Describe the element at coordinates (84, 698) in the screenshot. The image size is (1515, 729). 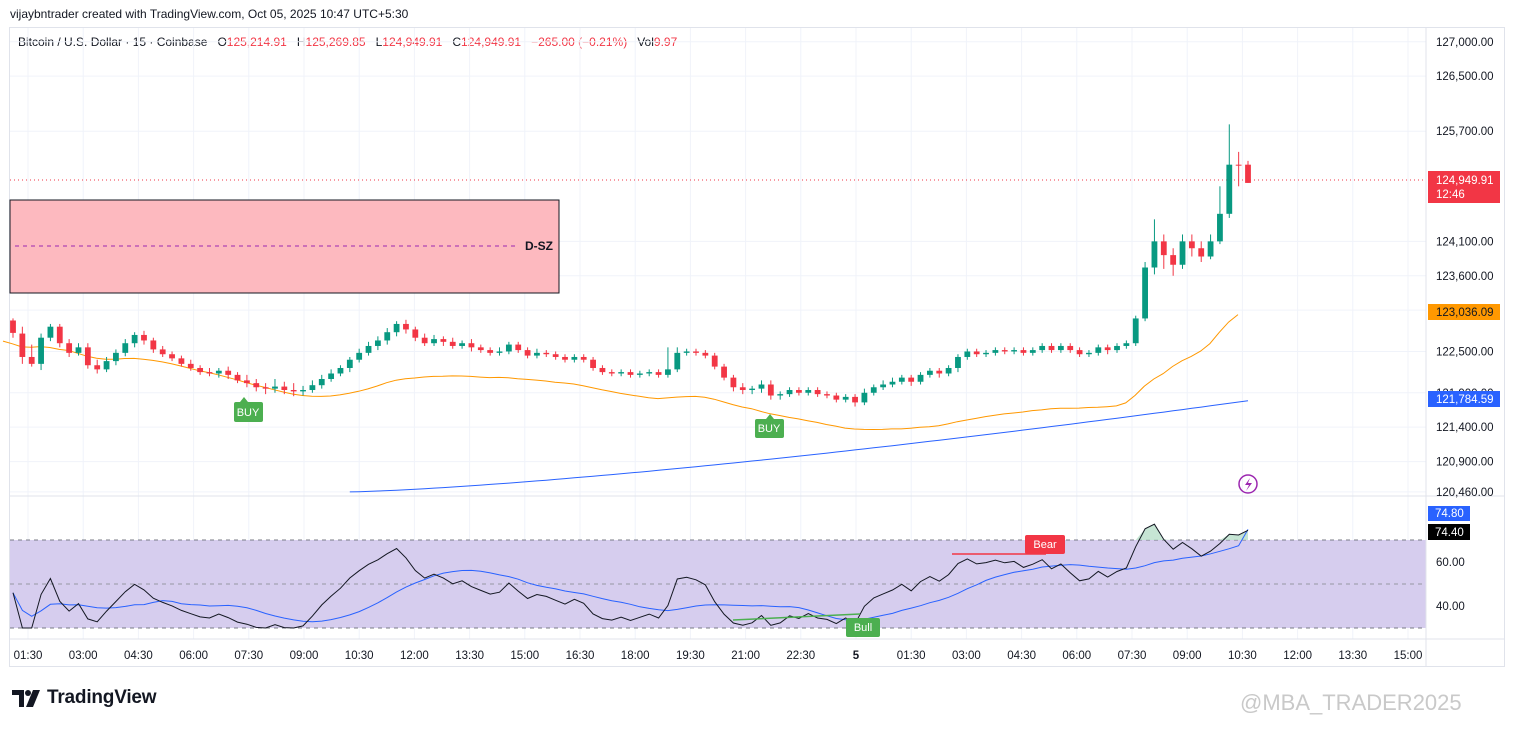
I see `tradingview-logo: TradingView` at that location.